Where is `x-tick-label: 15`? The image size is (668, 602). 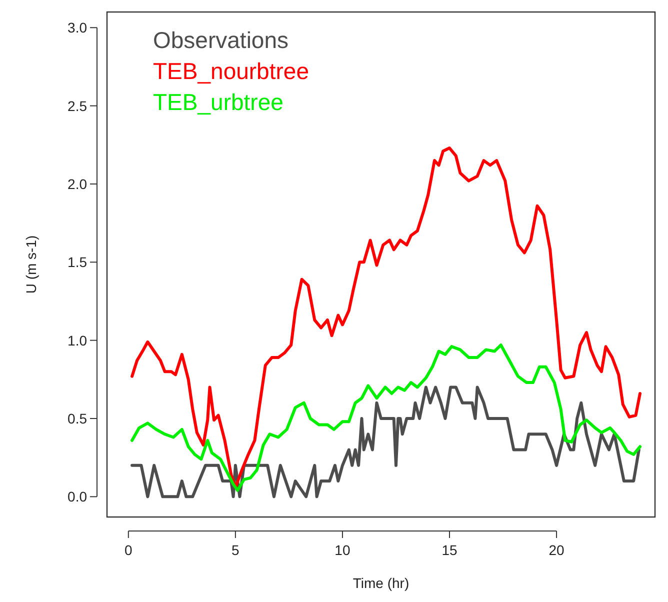
x-tick-label: 15 is located at coordinates (450, 550).